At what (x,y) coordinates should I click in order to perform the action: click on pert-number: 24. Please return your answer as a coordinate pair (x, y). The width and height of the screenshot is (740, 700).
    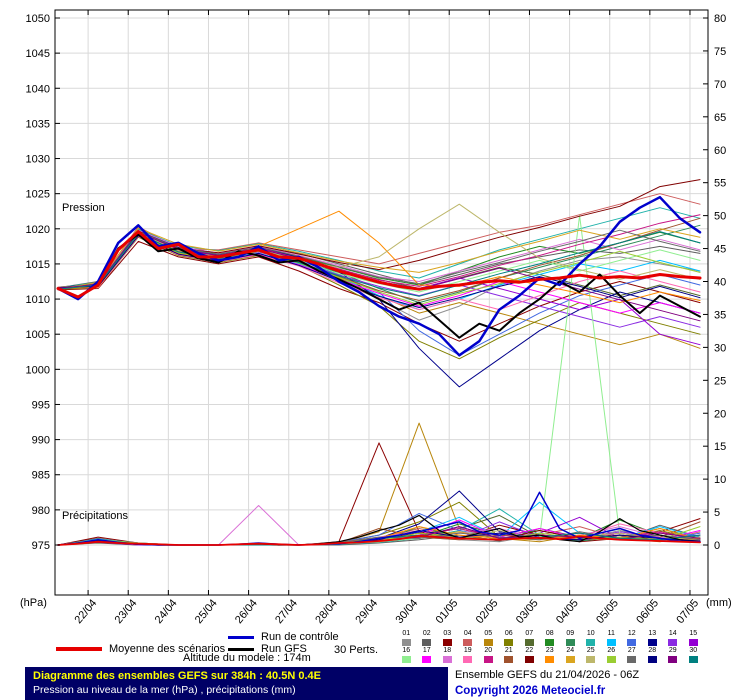
    Looking at the image, I should click on (570, 650).